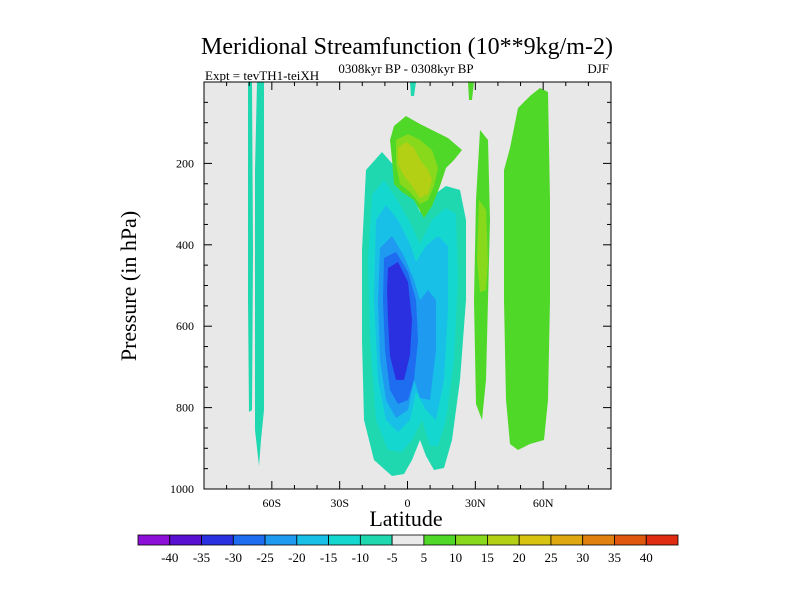  Describe the element at coordinates (360, 557) in the screenshot. I see `colorbar-label: -10` at that location.